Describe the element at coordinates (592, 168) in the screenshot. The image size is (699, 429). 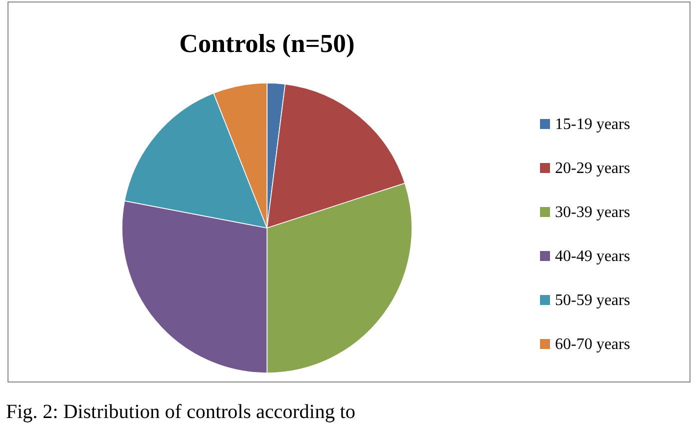
I see `legend-label: 20-29 years` at that location.